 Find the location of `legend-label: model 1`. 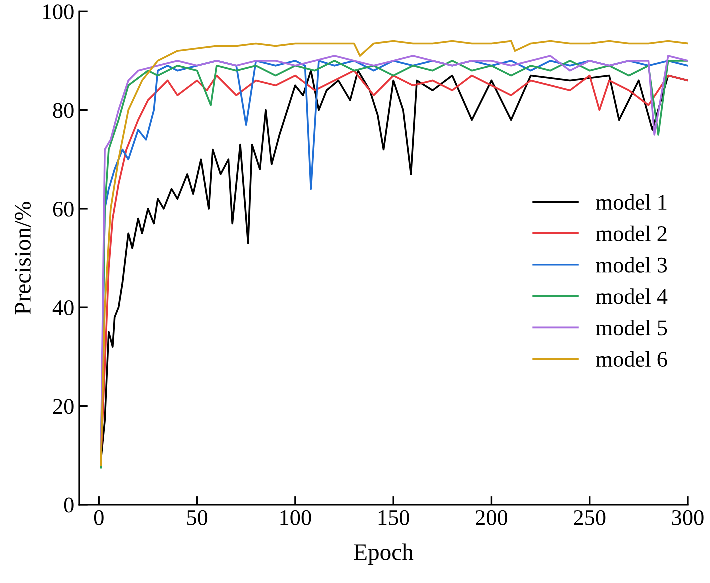

legend-label: model 1 is located at coordinates (631, 202).